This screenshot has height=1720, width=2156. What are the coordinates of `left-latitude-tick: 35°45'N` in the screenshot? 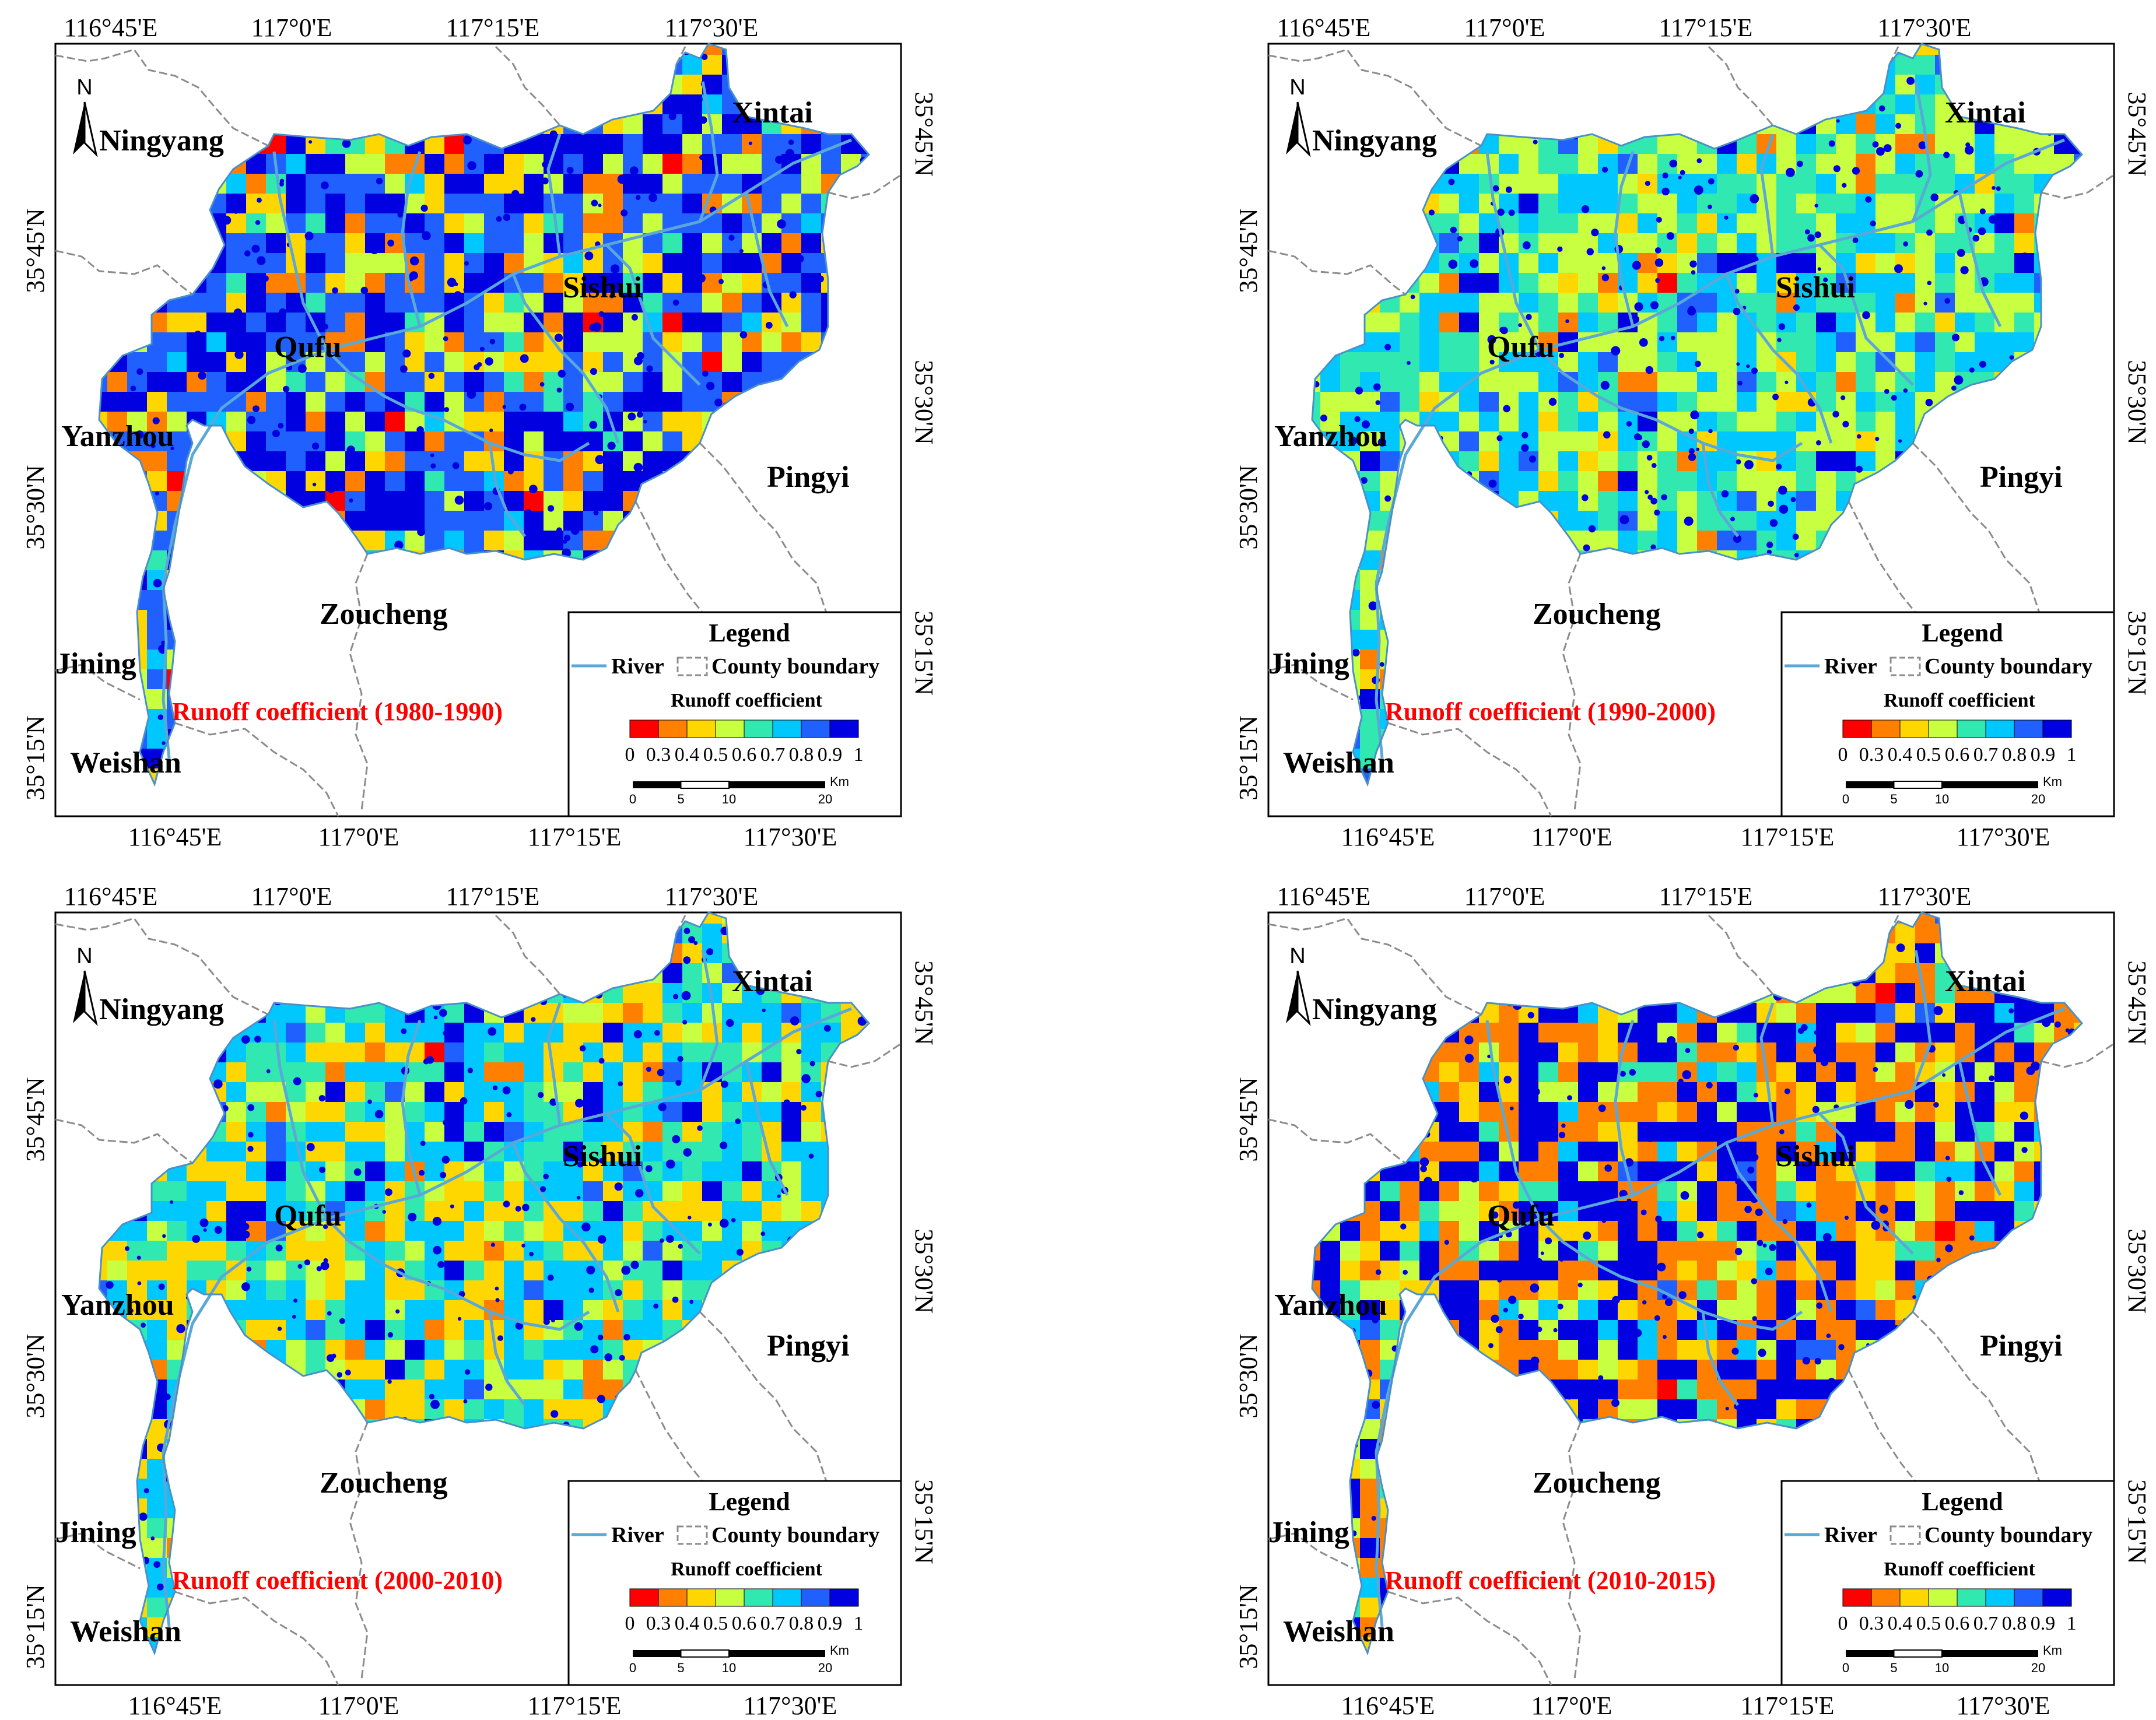 It's located at (35, 250).